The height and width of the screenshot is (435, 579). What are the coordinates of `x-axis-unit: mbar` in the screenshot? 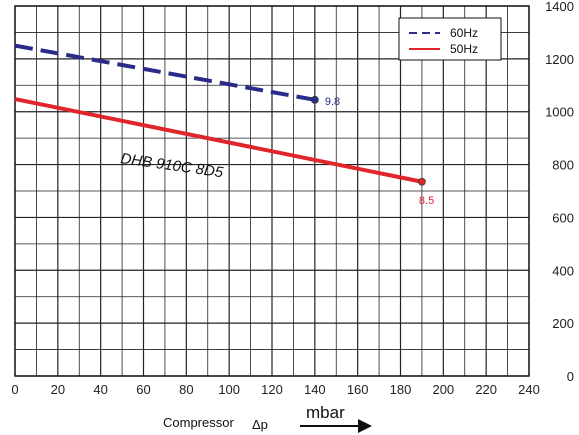 It's located at (325, 412).